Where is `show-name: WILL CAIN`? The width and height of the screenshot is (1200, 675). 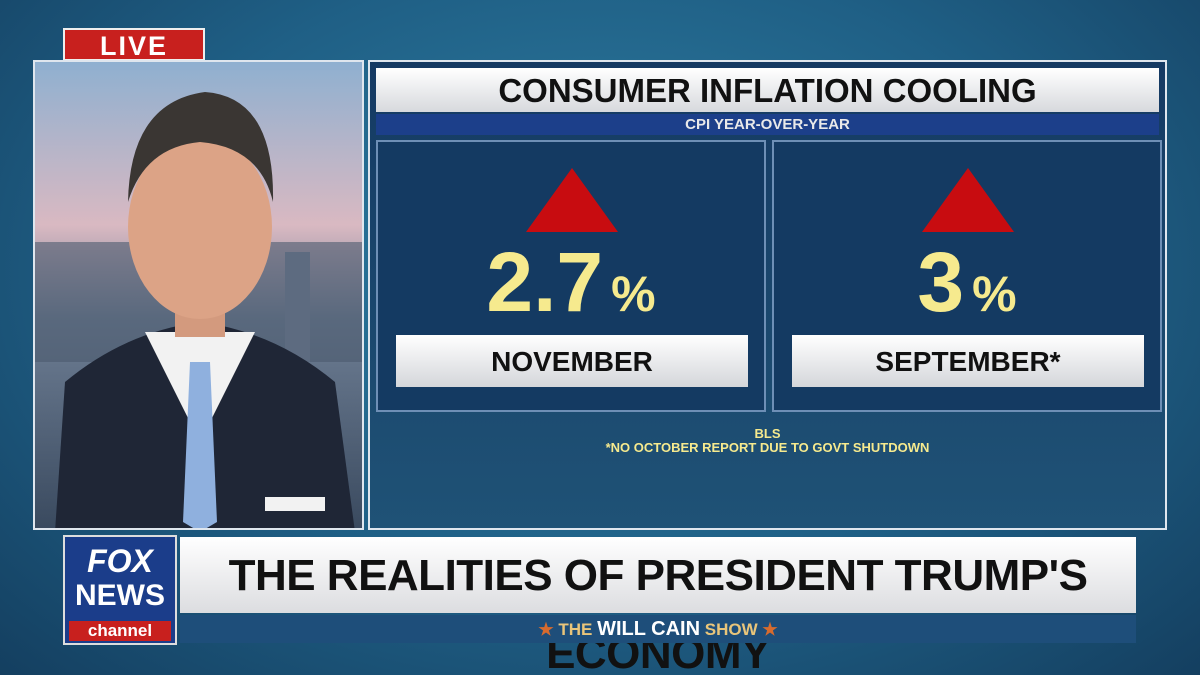 show-name: WILL CAIN is located at coordinates (649, 629).